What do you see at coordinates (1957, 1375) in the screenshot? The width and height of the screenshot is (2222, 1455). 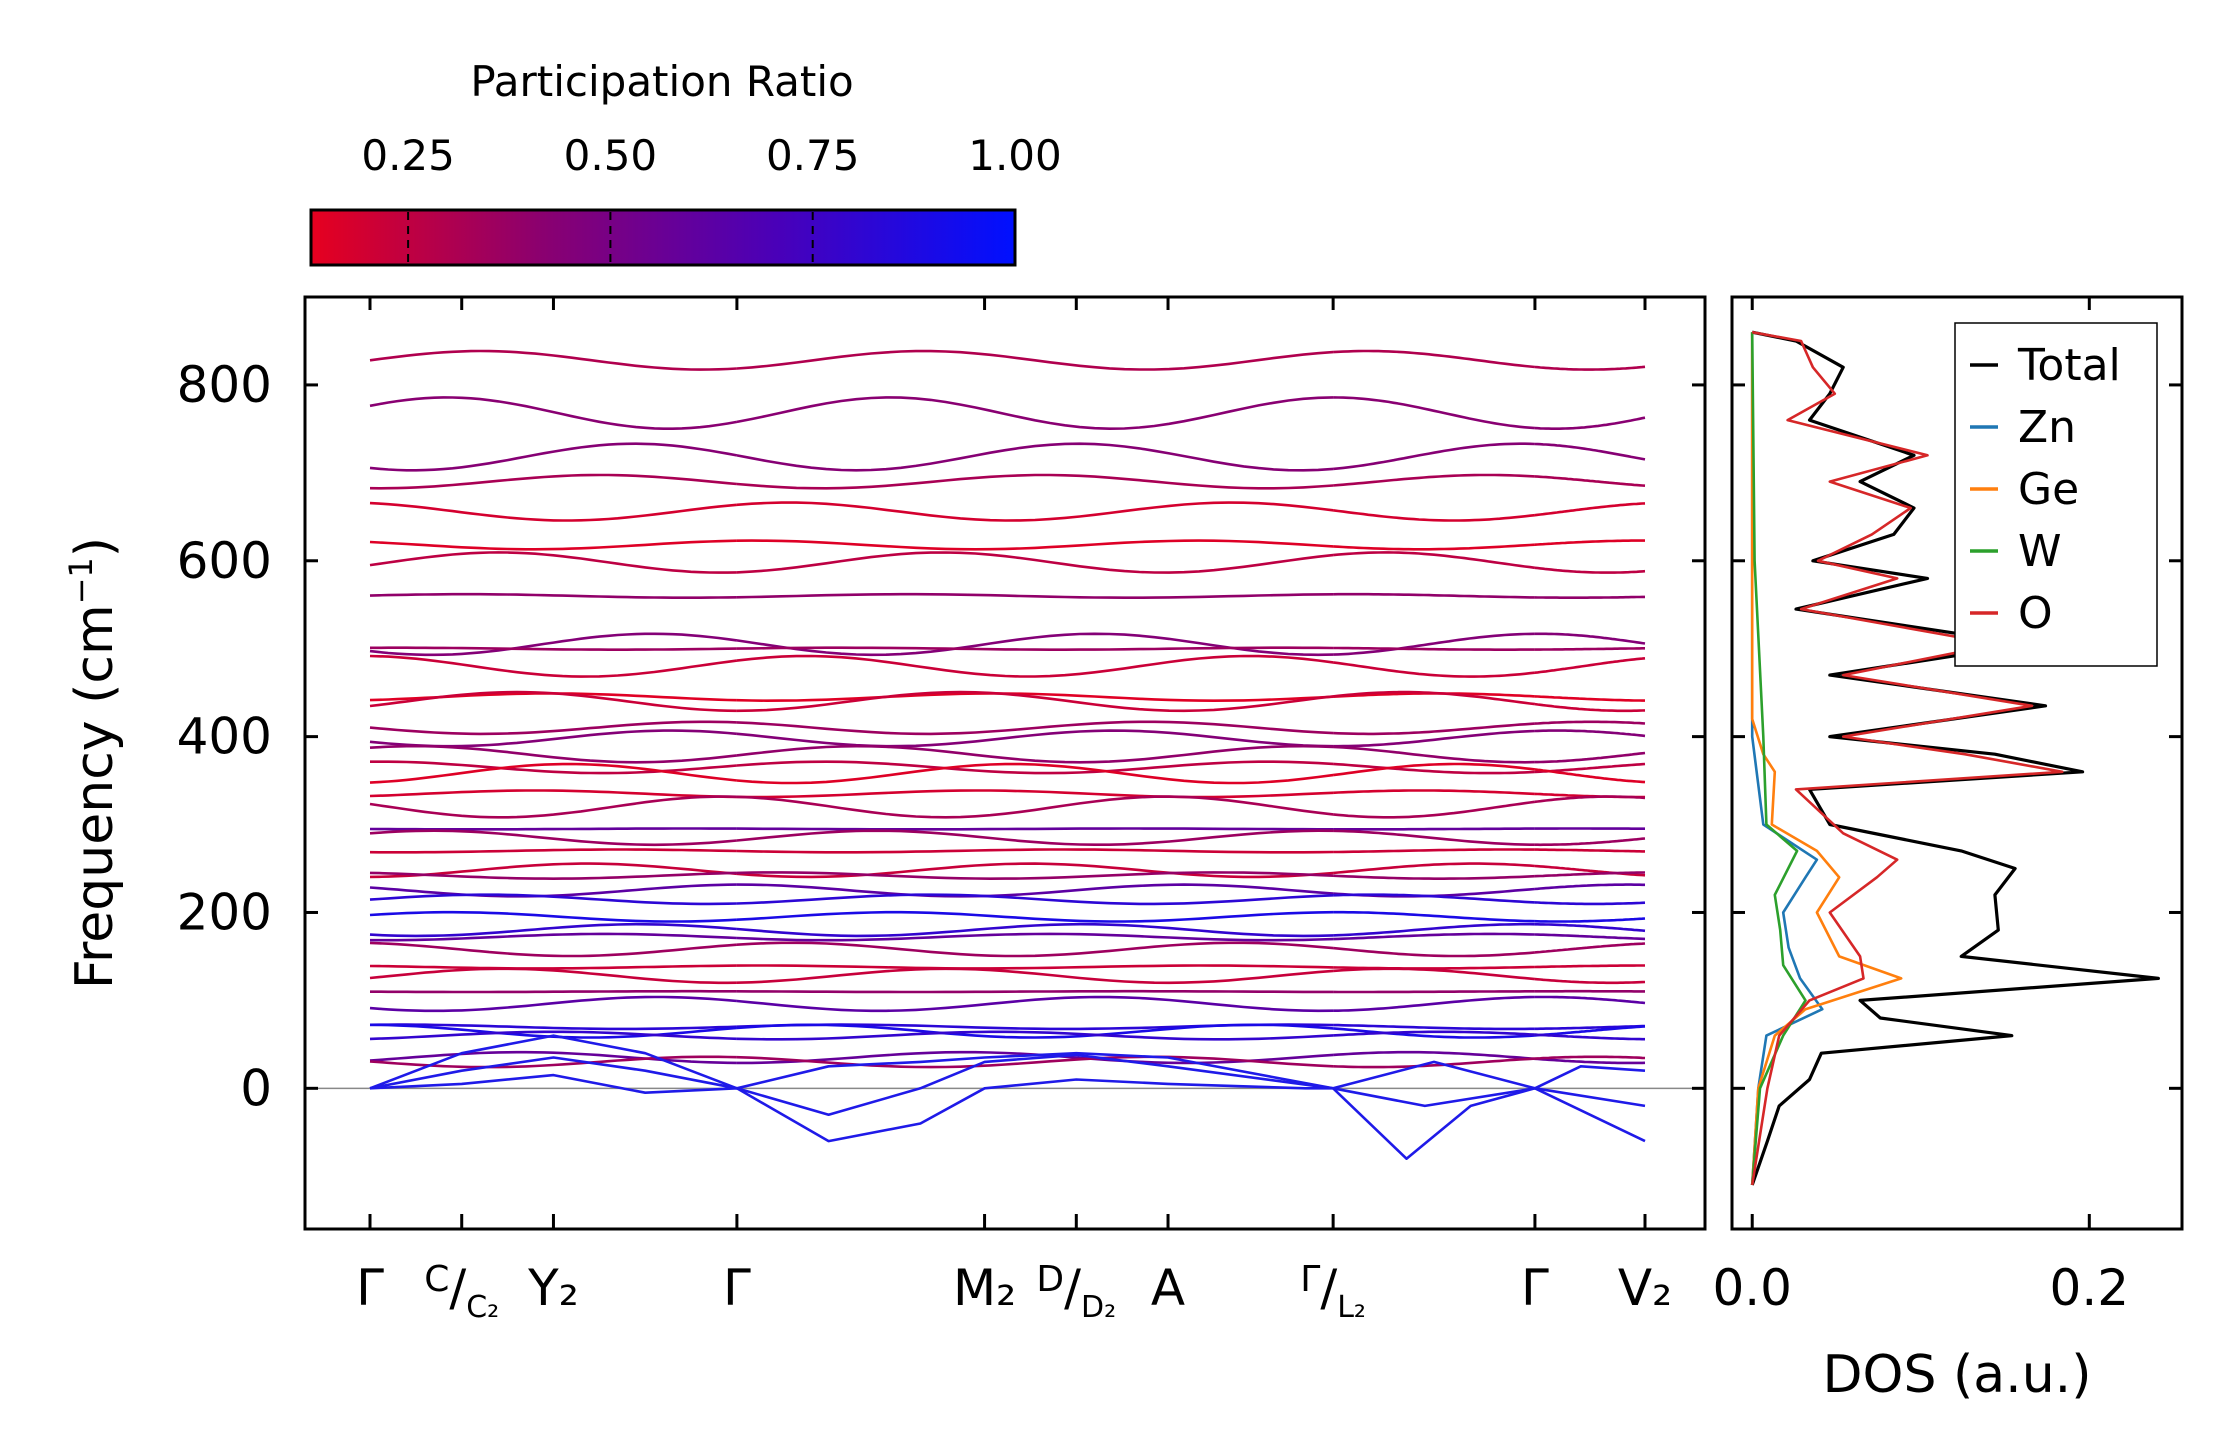 I see `x-axis-label-dos: DOS (a.u.)` at bounding box center [1957, 1375].